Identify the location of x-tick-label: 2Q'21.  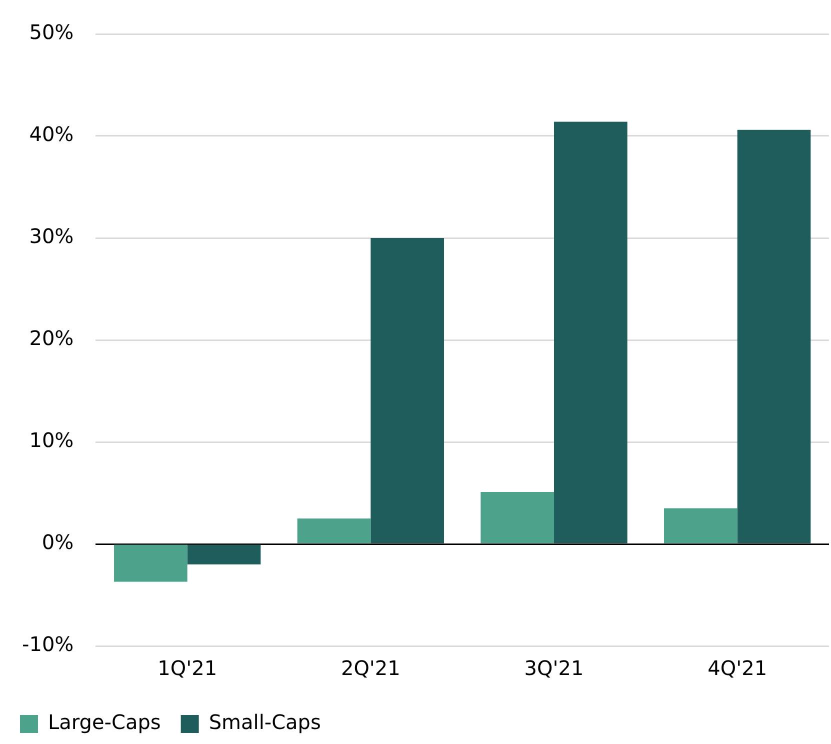
(370, 668).